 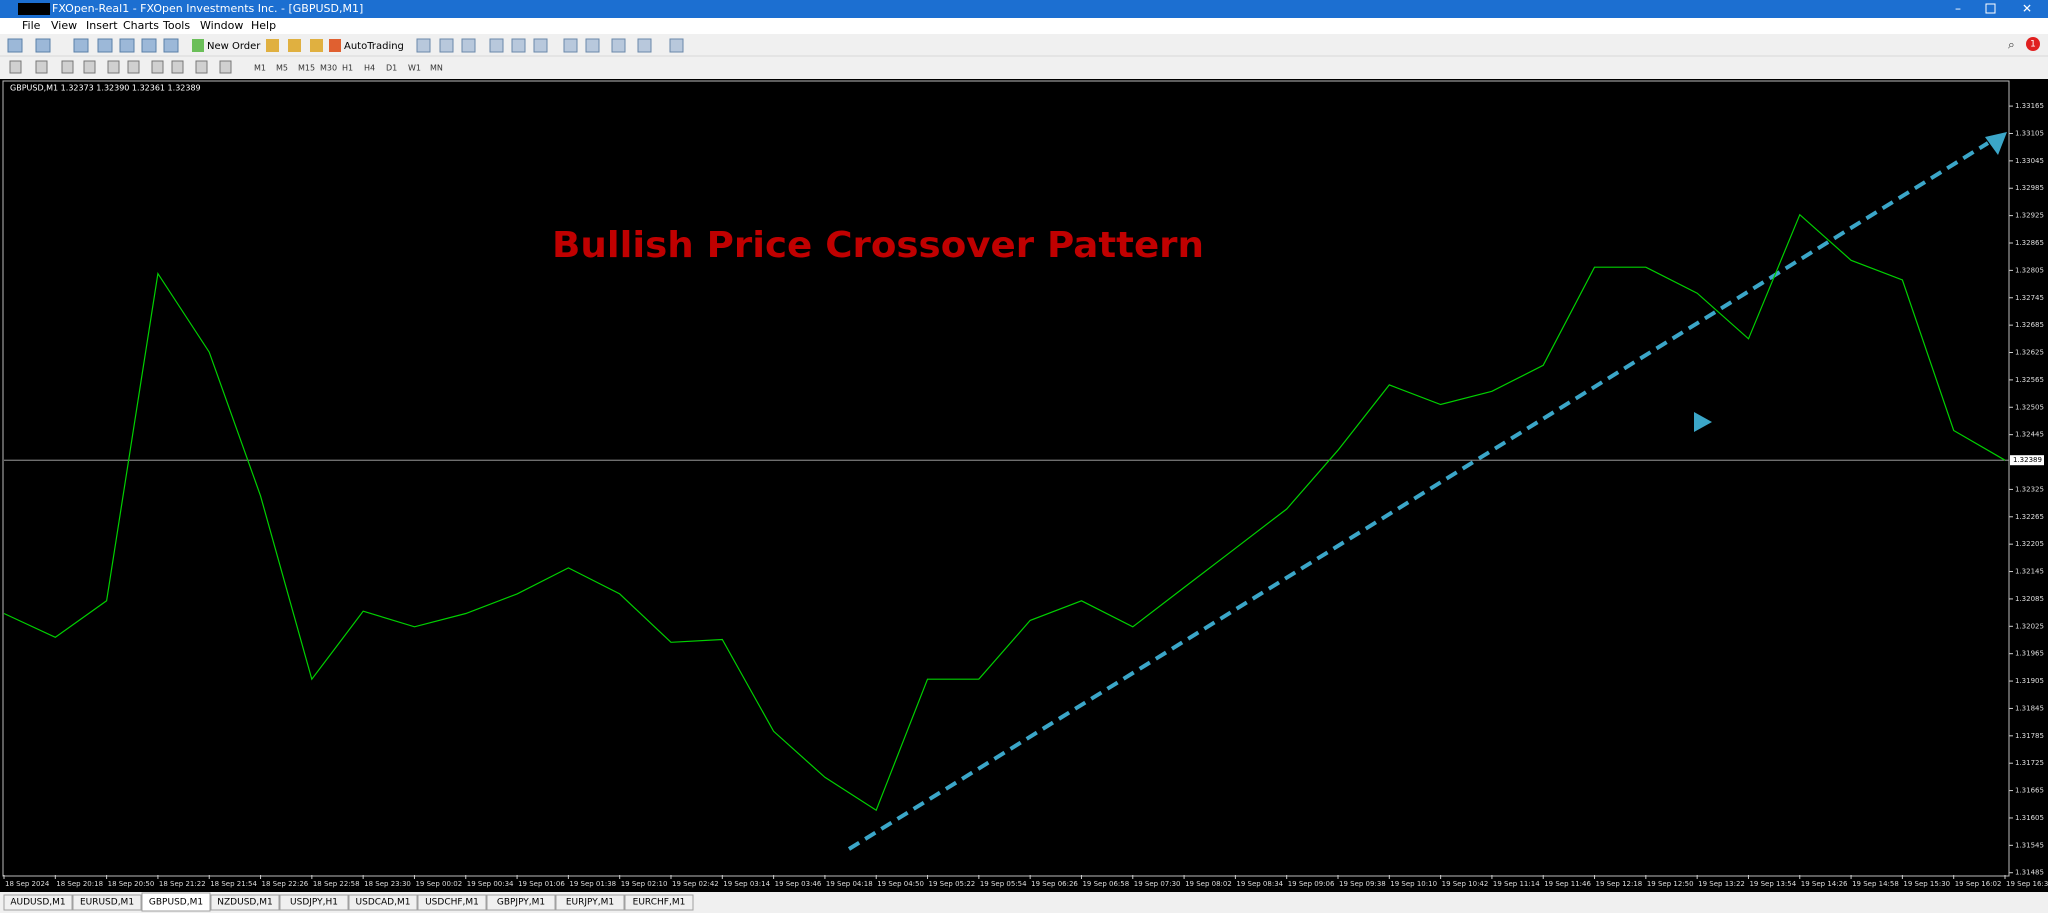 What do you see at coordinates (878, 245) in the screenshot?
I see `chart-annotation: Bullish Price Crossover Pattern` at bounding box center [878, 245].